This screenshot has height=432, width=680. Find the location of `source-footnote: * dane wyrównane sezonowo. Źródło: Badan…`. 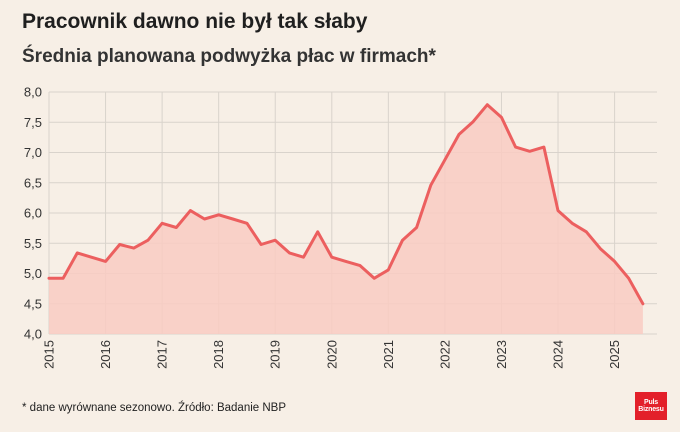

source-footnote: * dane wyrównane sezonowo. Źródło: Badan… is located at coordinates (154, 408).